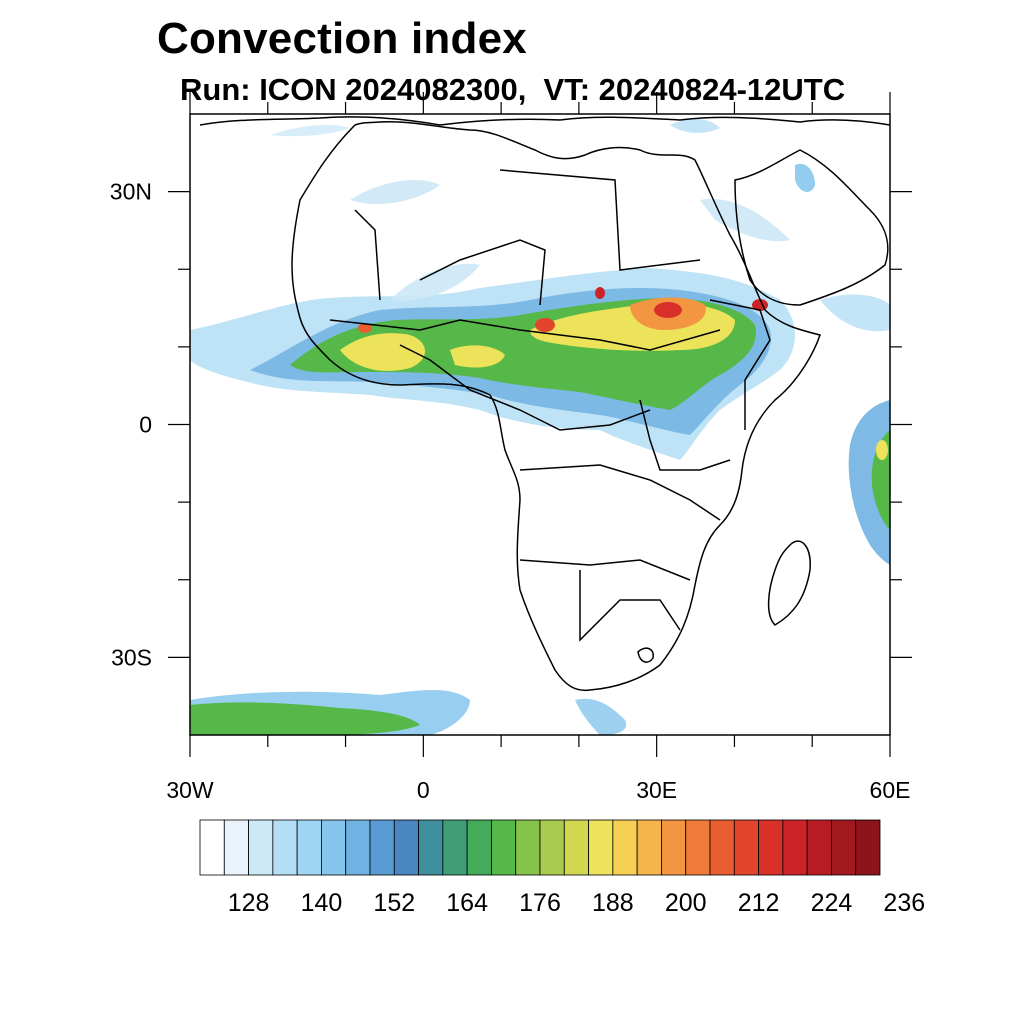  Describe the element at coordinates (423, 790) in the screenshot. I see `lon-tick-label: 0` at that location.